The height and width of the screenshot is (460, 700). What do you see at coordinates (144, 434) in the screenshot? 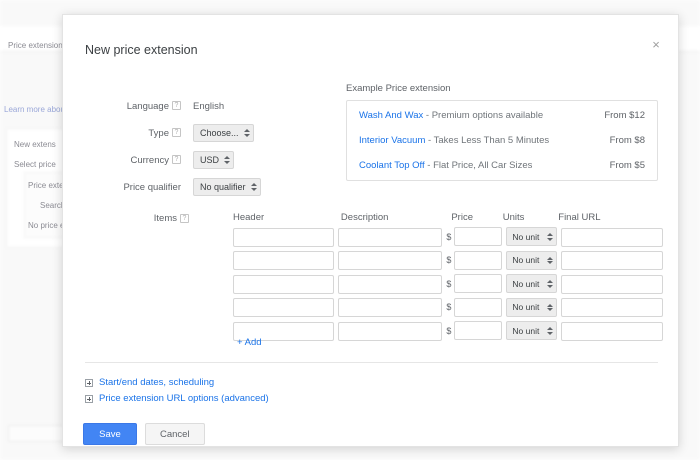
I see `dialog-footer: Save Cancel` at bounding box center [144, 434].